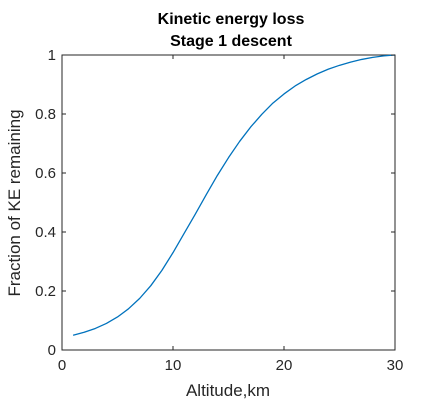 The height and width of the screenshot is (406, 436). What do you see at coordinates (45, 173) in the screenshot?
I see `y-tick-label: 0.6` at bounding box center [45, 173].